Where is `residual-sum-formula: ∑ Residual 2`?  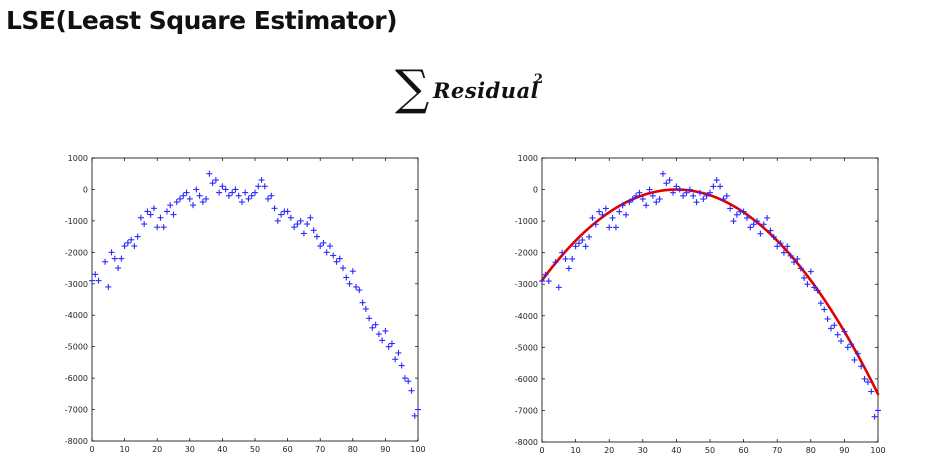 residual-sum-formula: ∑ Residual 2 is located at coordinates (480, 88).